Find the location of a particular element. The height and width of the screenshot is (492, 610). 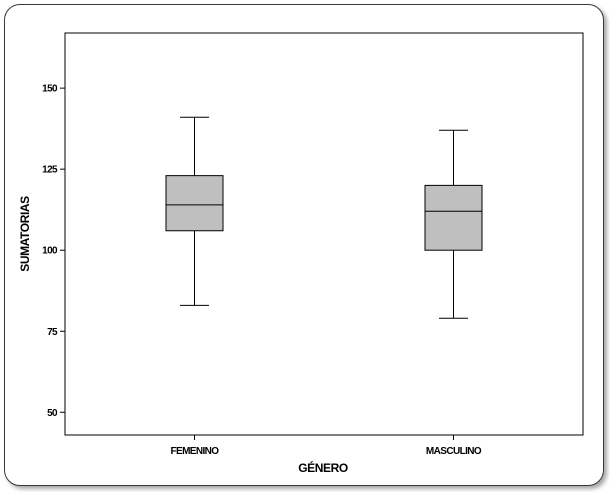

box-femenino is located at coordinates (194, 211).